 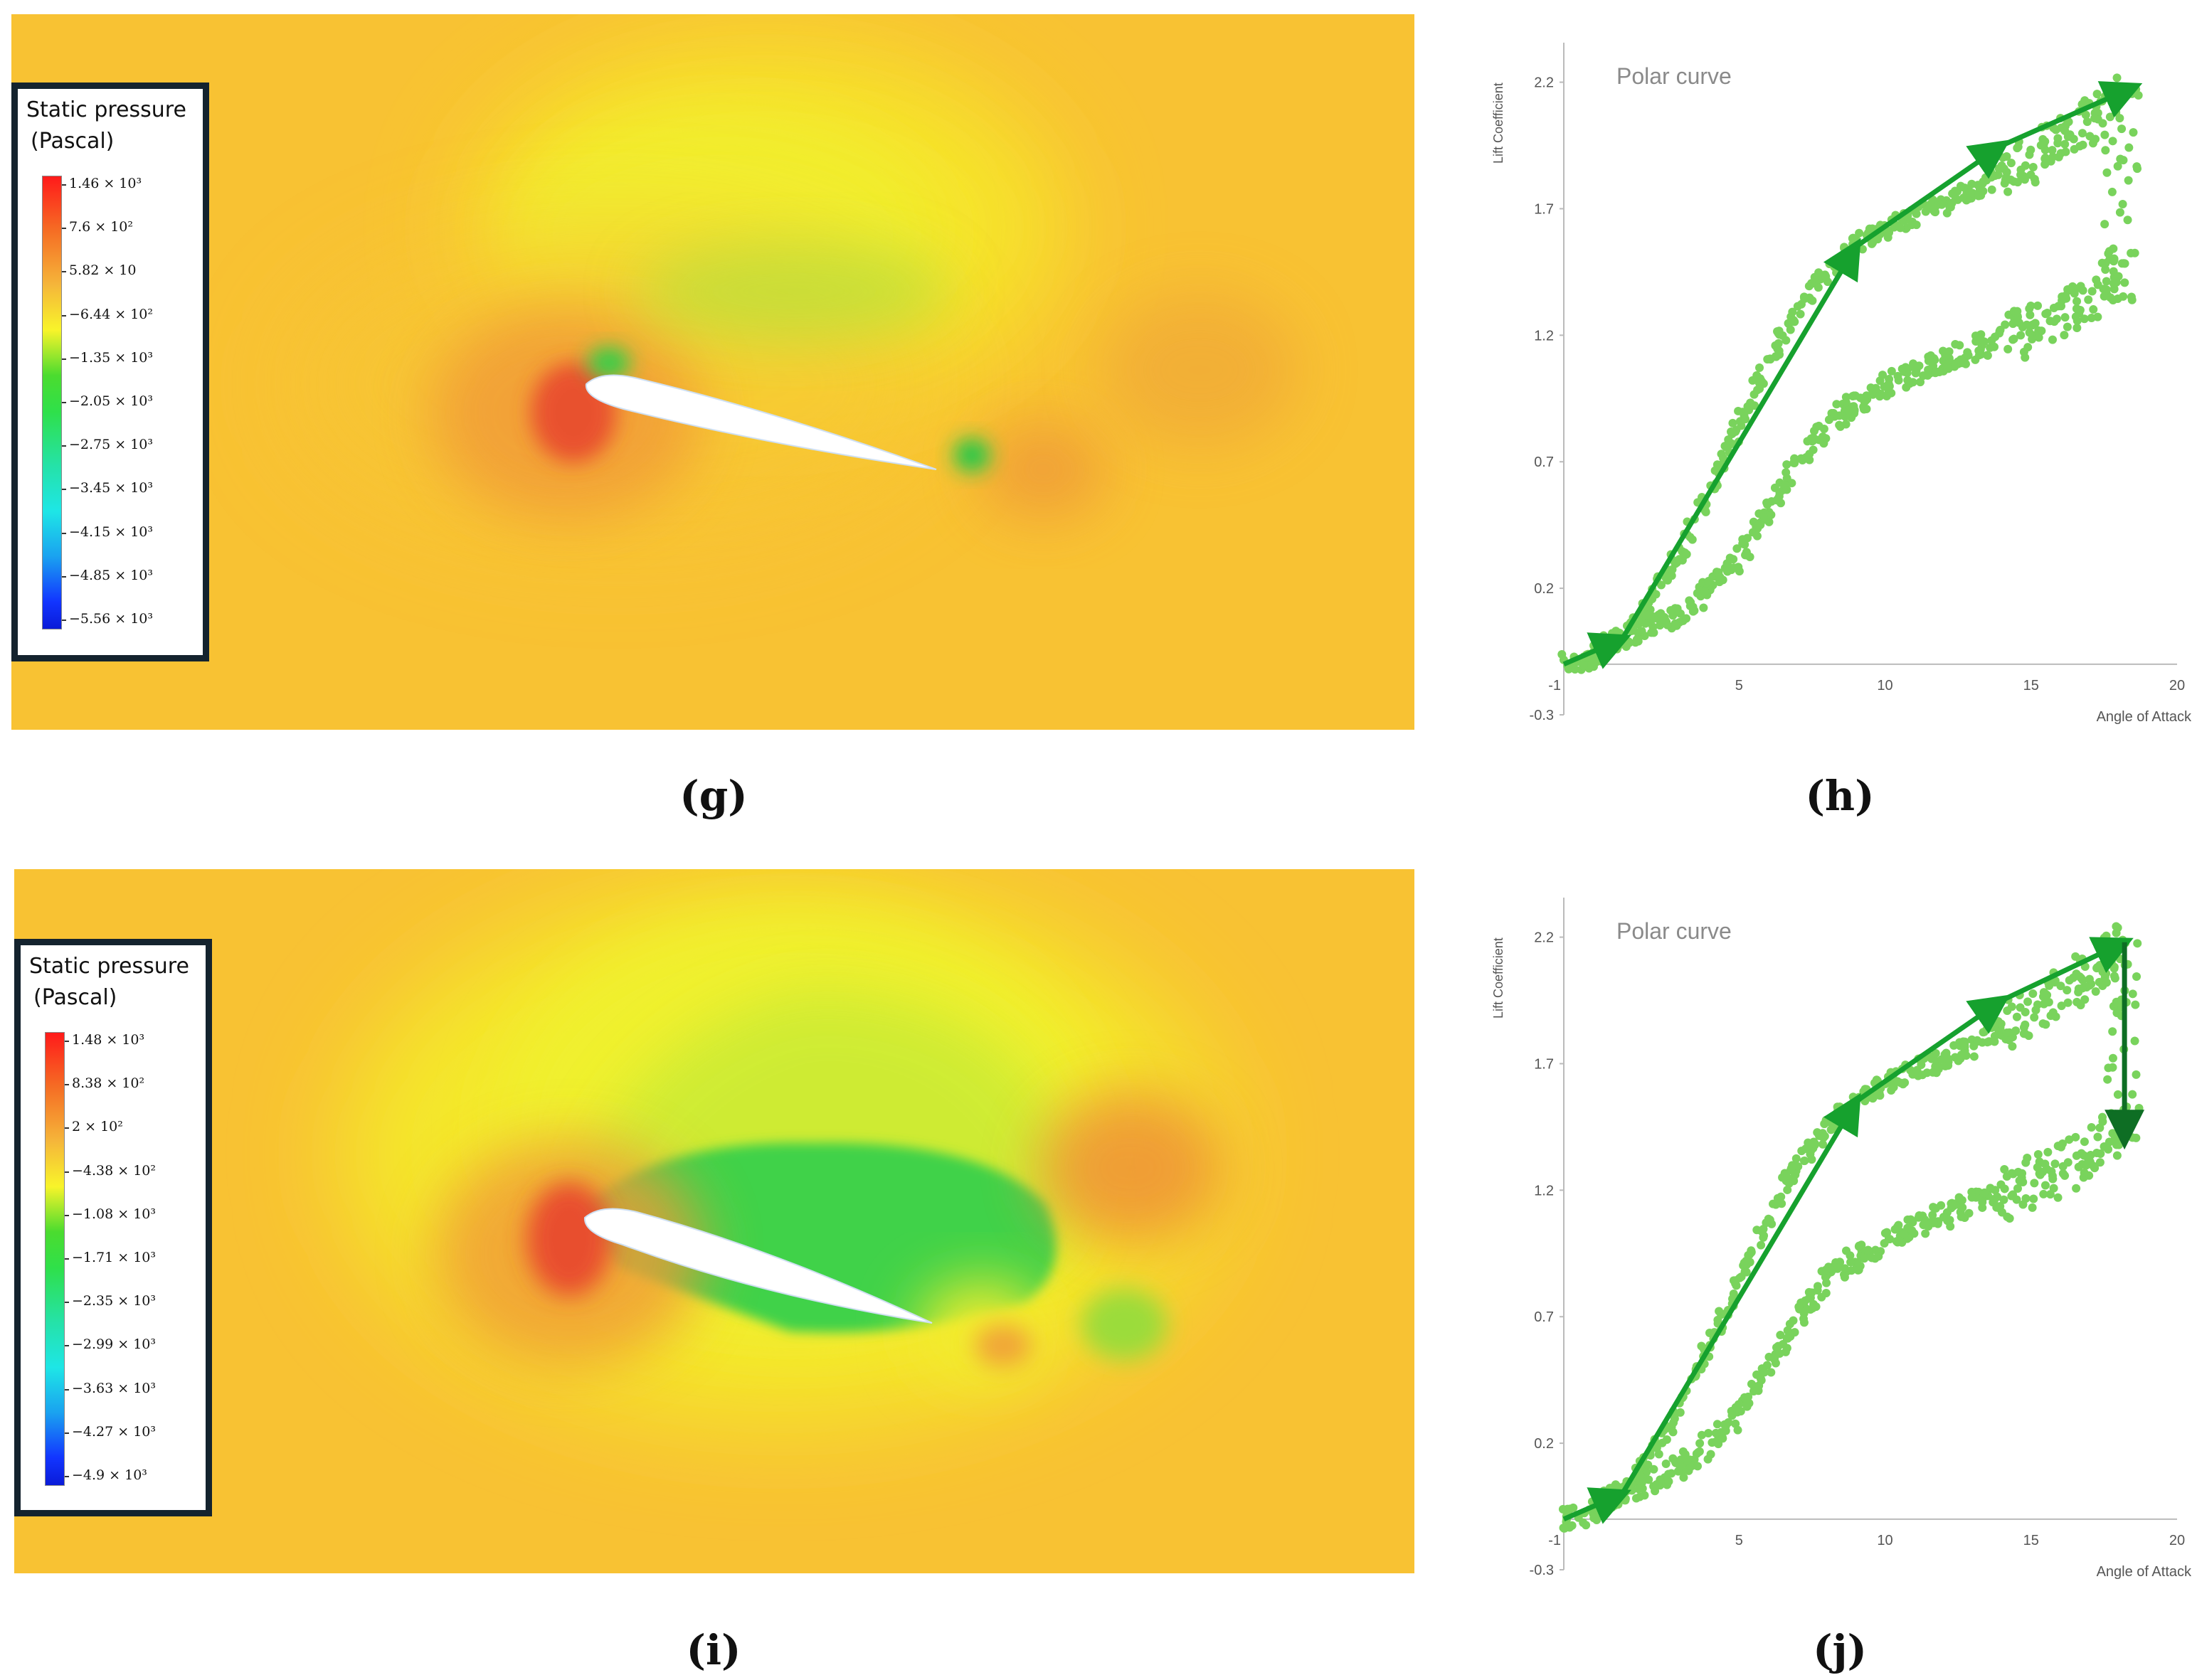 What do you see at coordinates (1739, 685) in the screenshot?
I see `x-tick-label: 5` at bounding box center [1739, 685].